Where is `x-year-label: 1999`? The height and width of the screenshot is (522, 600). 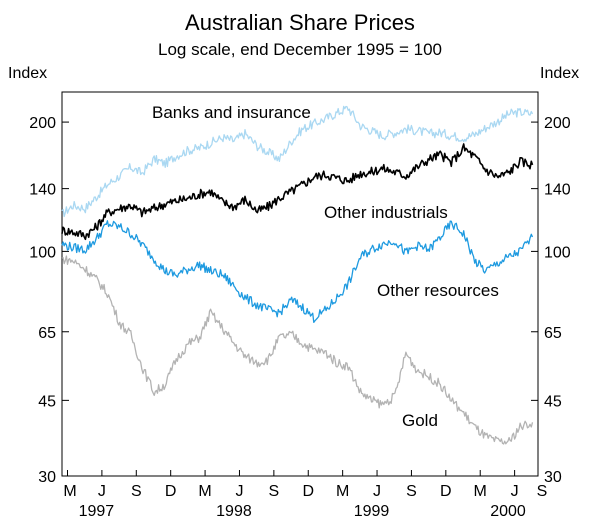
x-year-label: 1999 is located at coordinates (372, 511).